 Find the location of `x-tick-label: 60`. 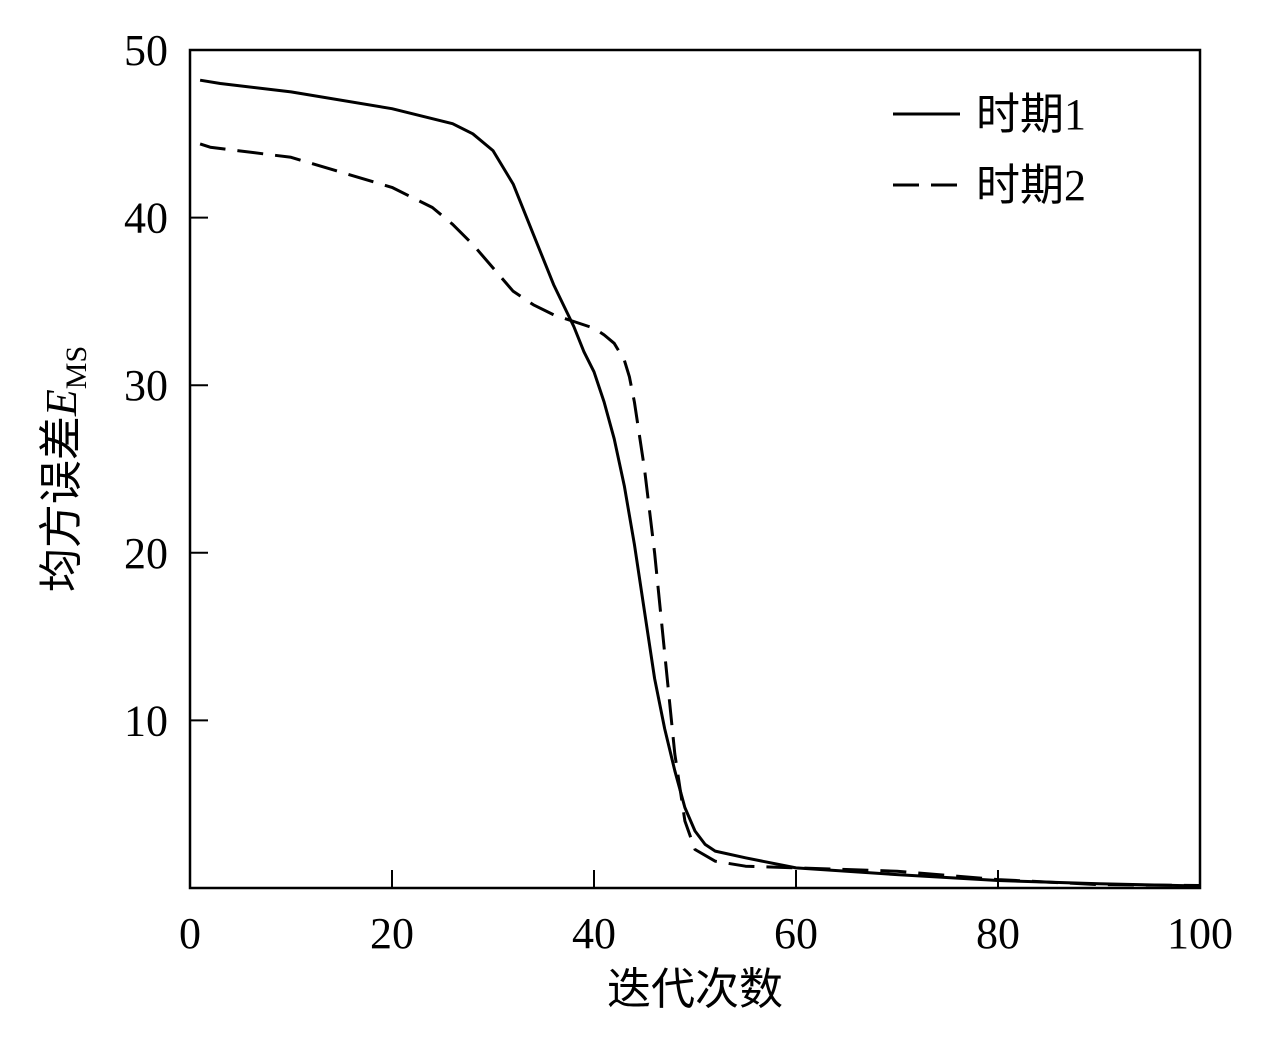

x-tick-label: 60 is located at coordinates (796, 933).